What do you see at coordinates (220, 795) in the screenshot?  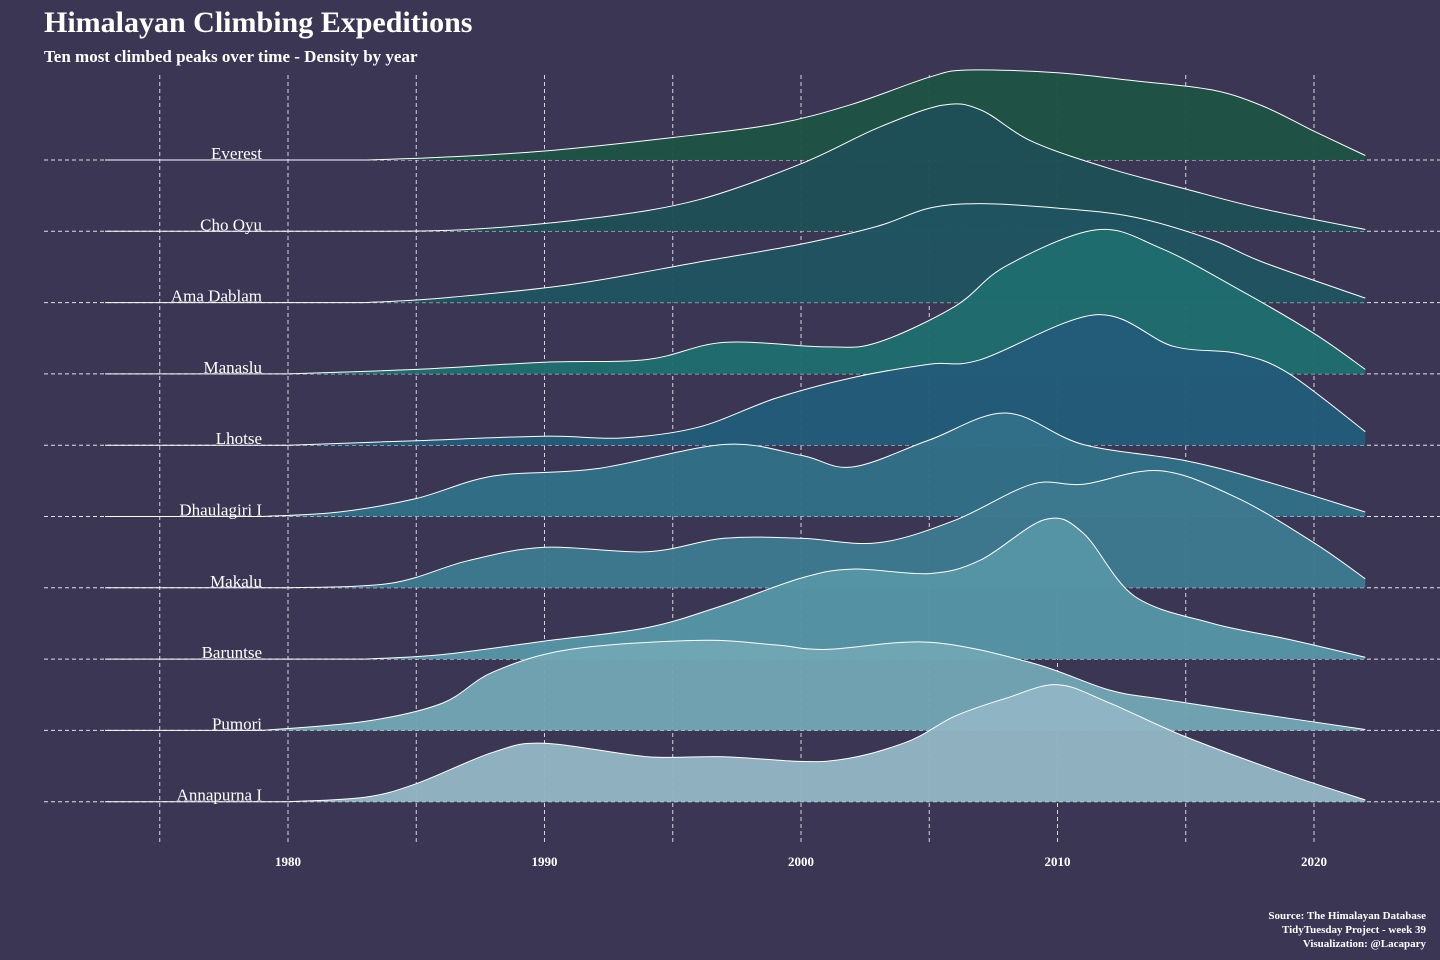 I see `peak-label: Annapurna I` at bounding box center [220, 795].